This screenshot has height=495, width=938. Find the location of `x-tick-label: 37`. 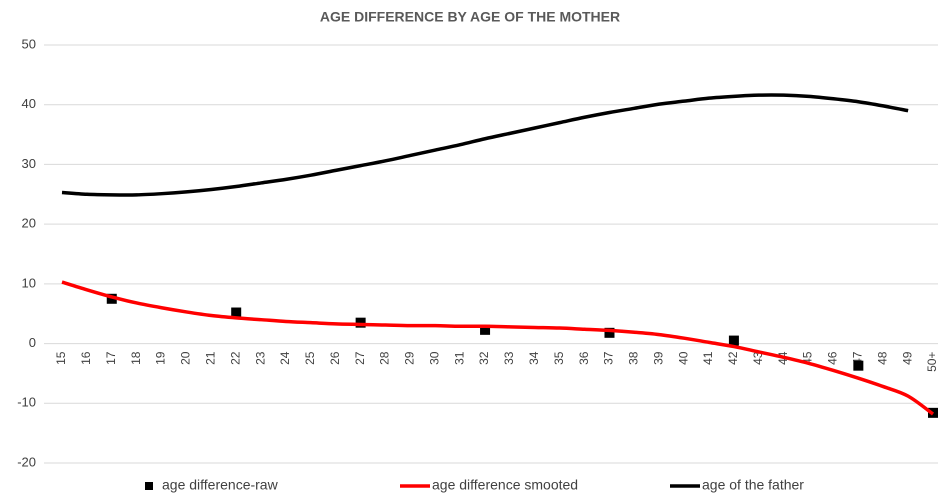

x-tick-label: 37 is located at coordinates (609, 358).